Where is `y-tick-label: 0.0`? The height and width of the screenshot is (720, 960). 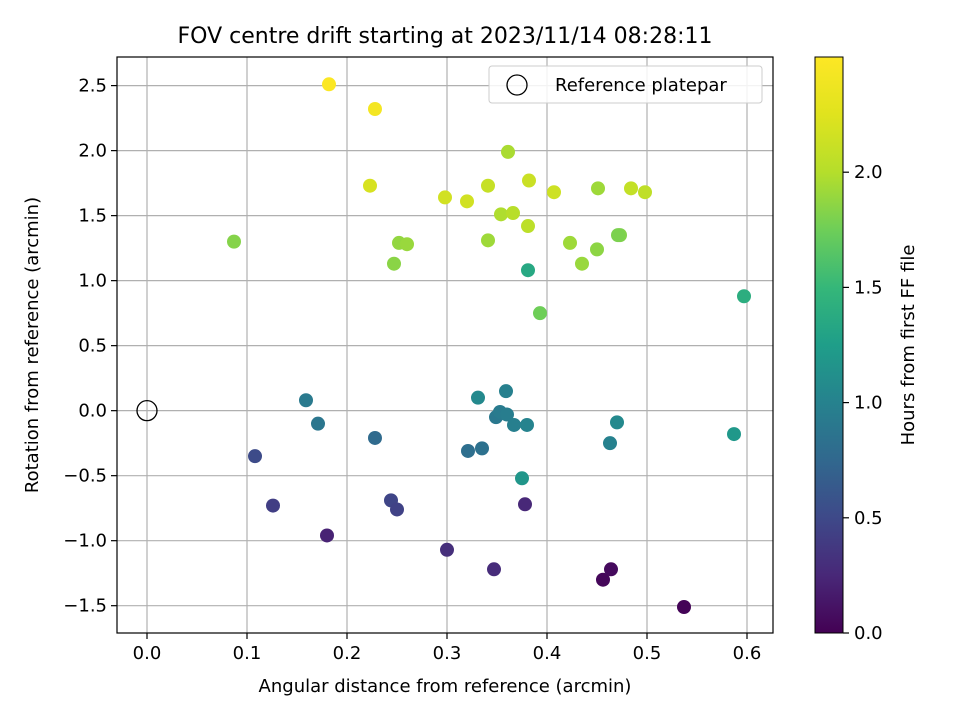 y-tick-label: 0.0 is located at coordinates (92, 411).